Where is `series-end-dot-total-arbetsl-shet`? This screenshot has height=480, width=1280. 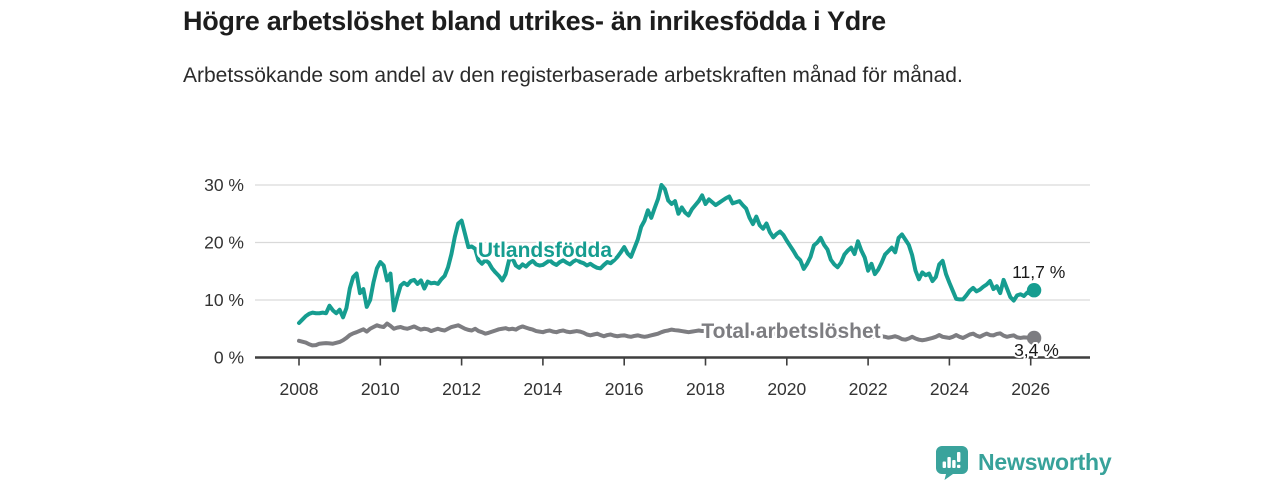
series-end-dot-total-arbetsl-shet is located at coordinates (1034, 338).